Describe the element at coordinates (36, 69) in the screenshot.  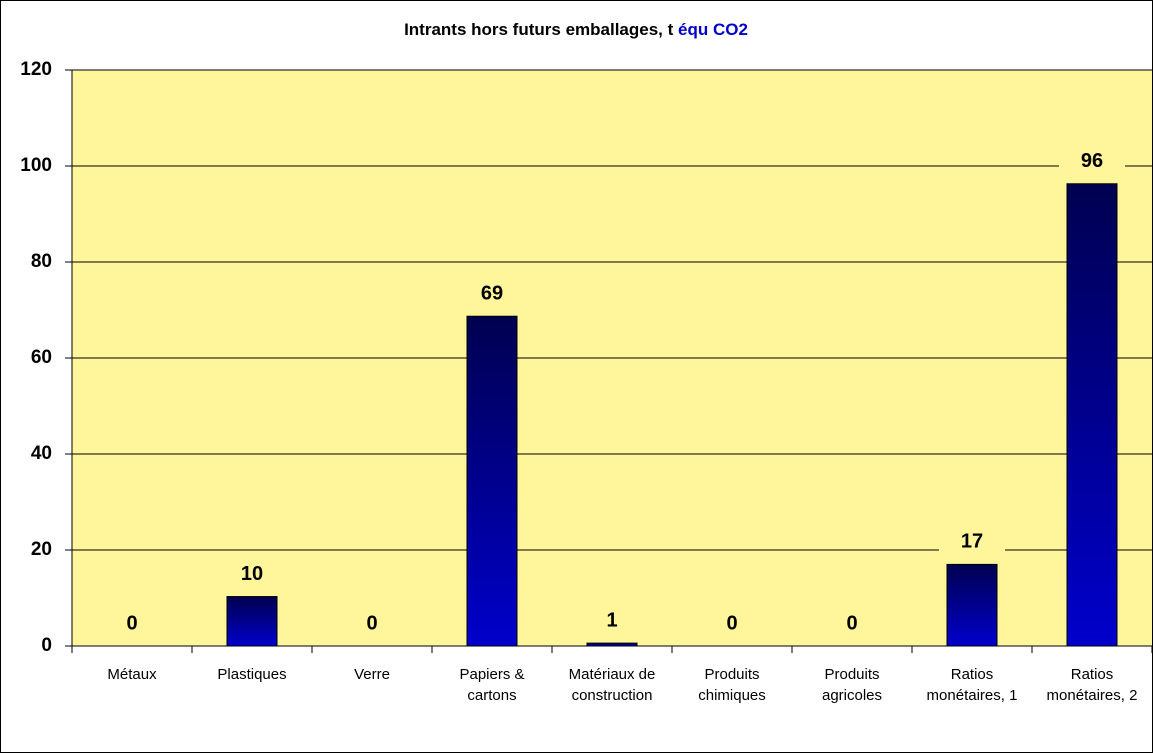
I see `y-tick-label: 120` at that location.